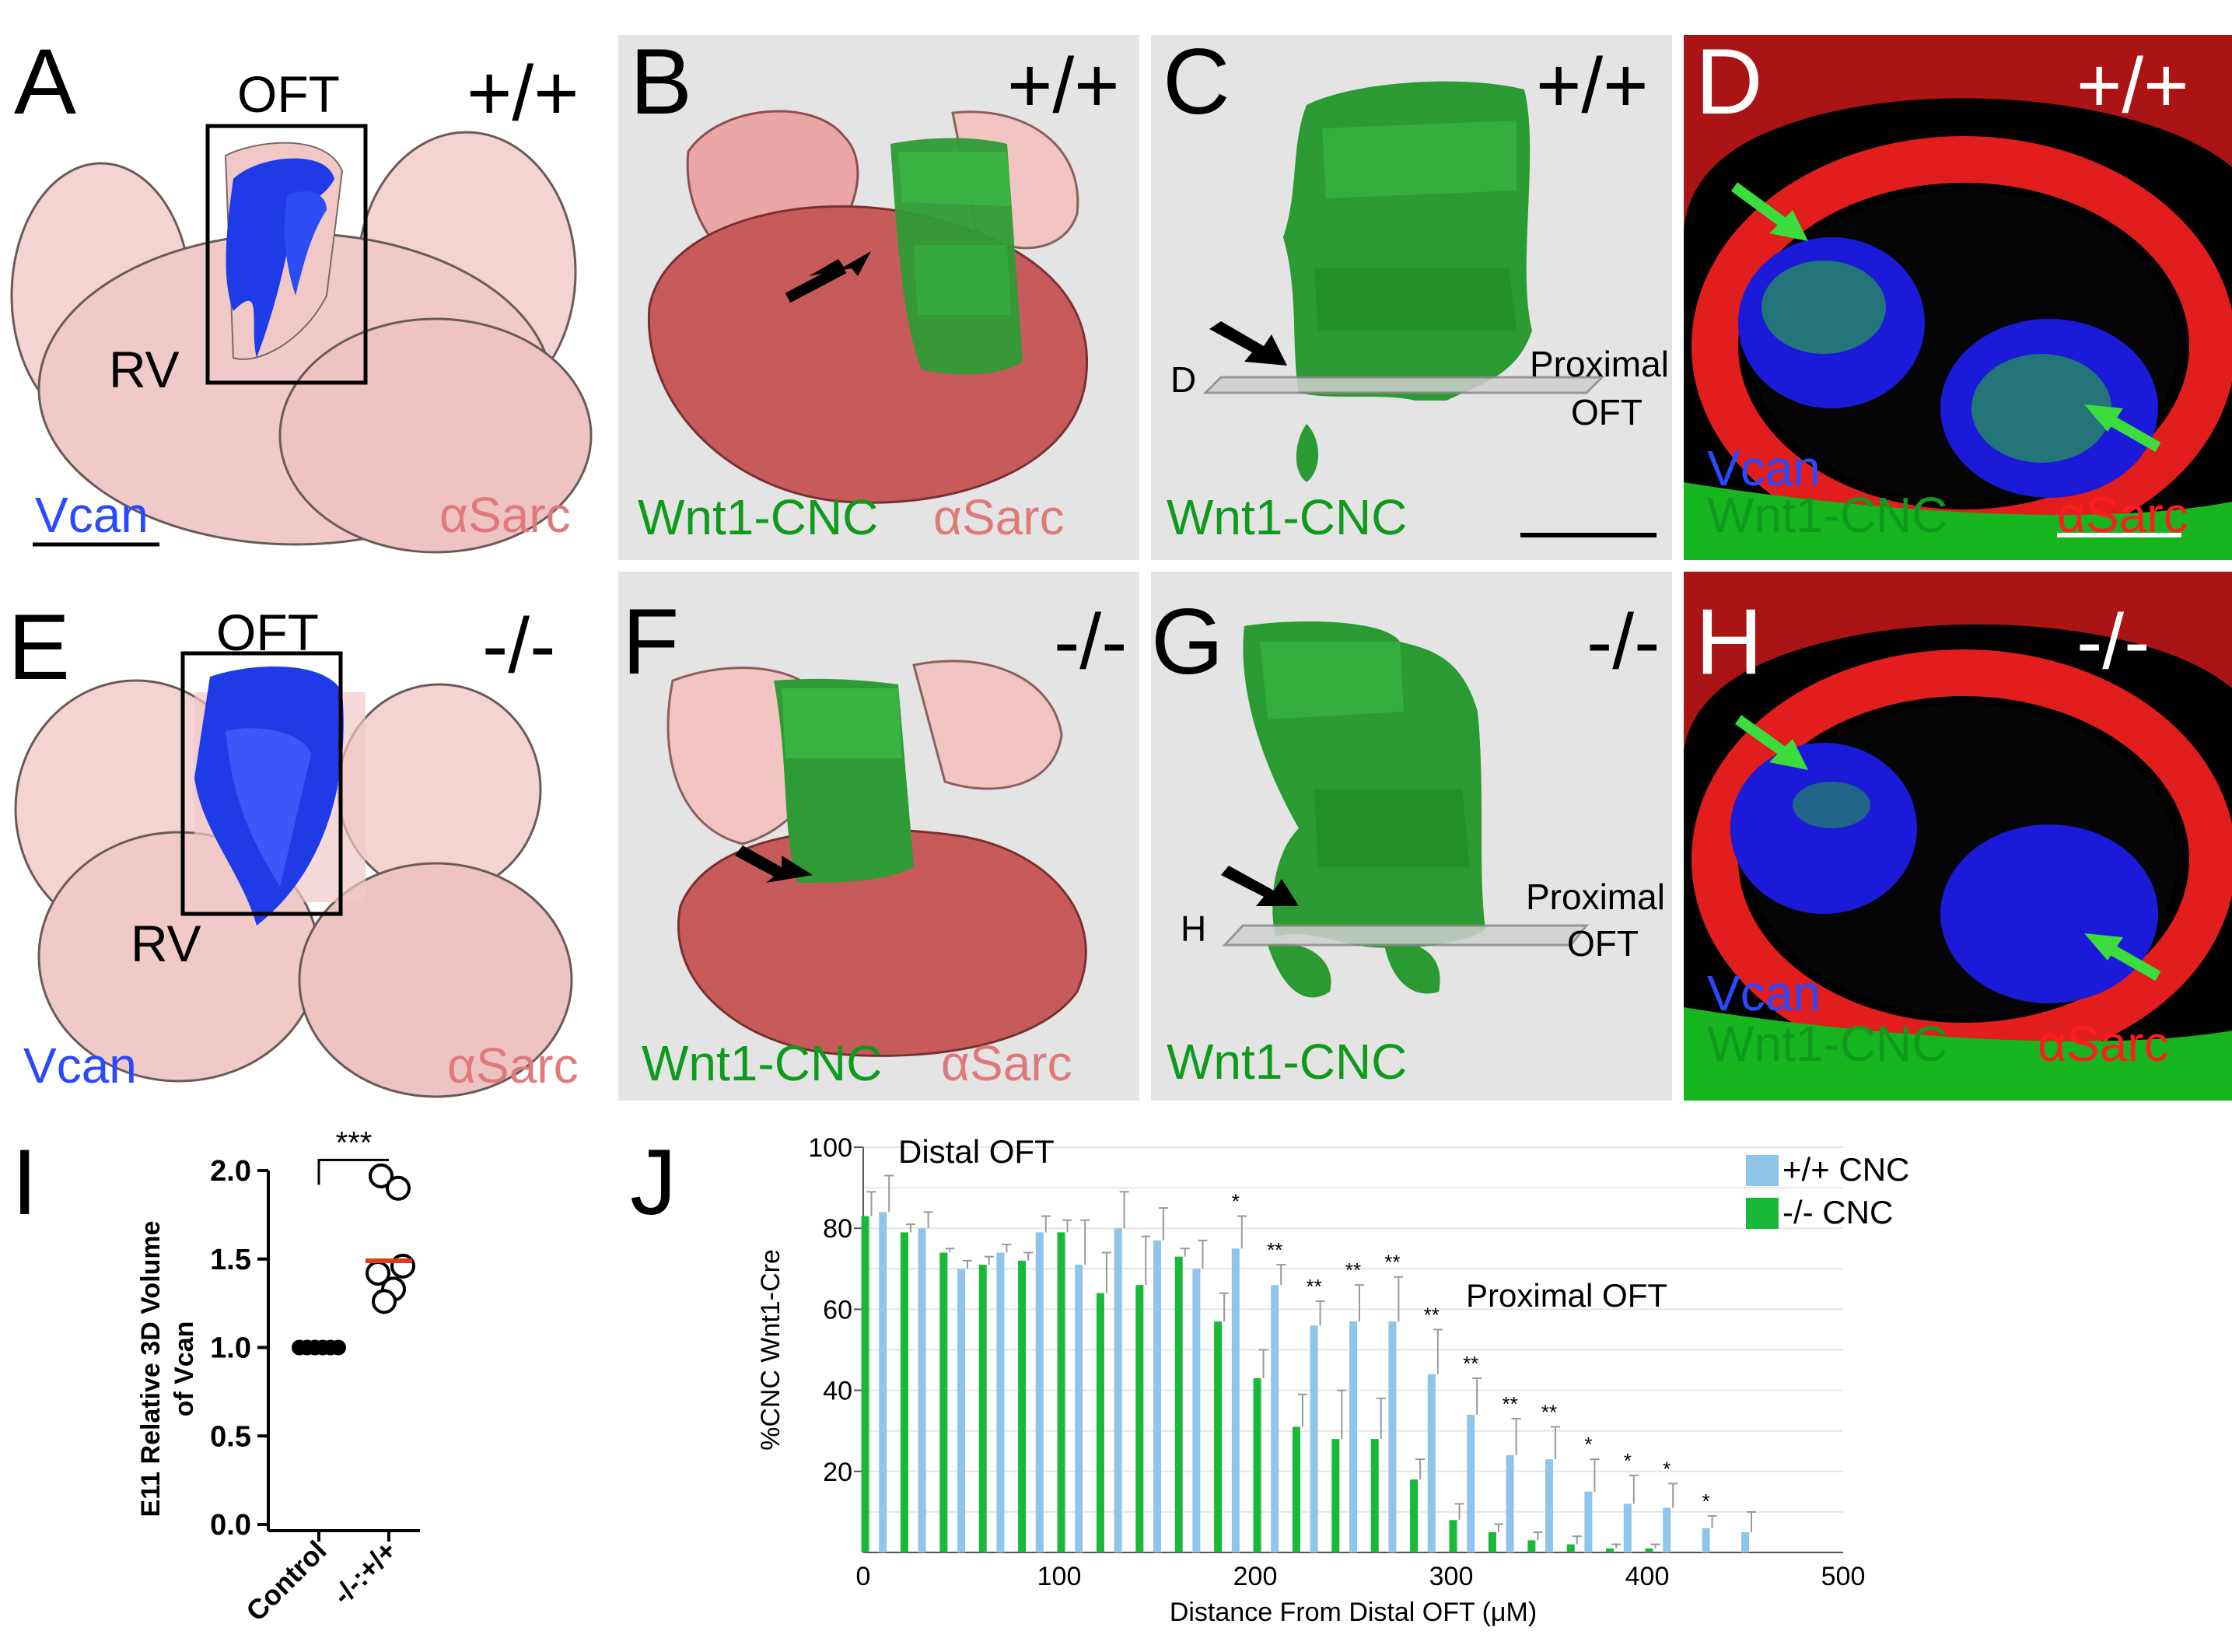 This screenshot has width=2232, height=1652. What do you see at coordinates (230, 1437) in the screenshot?
I see `i-y-tick-label: 0.5` at bounding box center [230, 1437].